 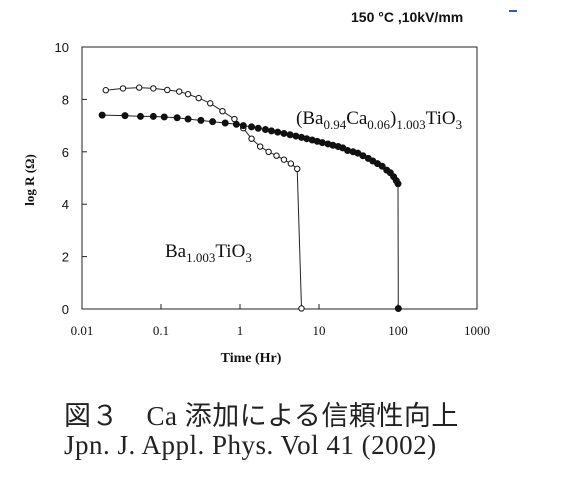 I want to click on series-label-part: 0.06, so click(x=378, y=124).